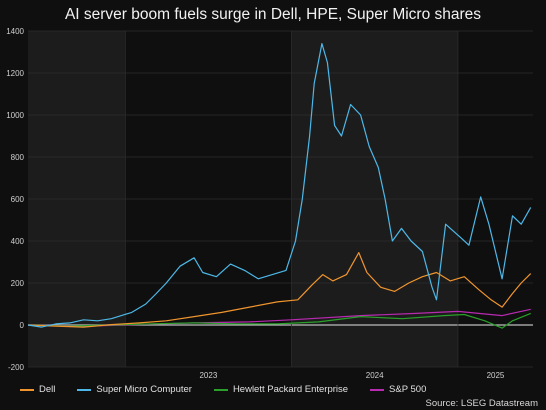 Image resolution: width=546 pixels, height=410 pixels. I want to click on legend-item-sp500: S&P 500, so click(398, 389).